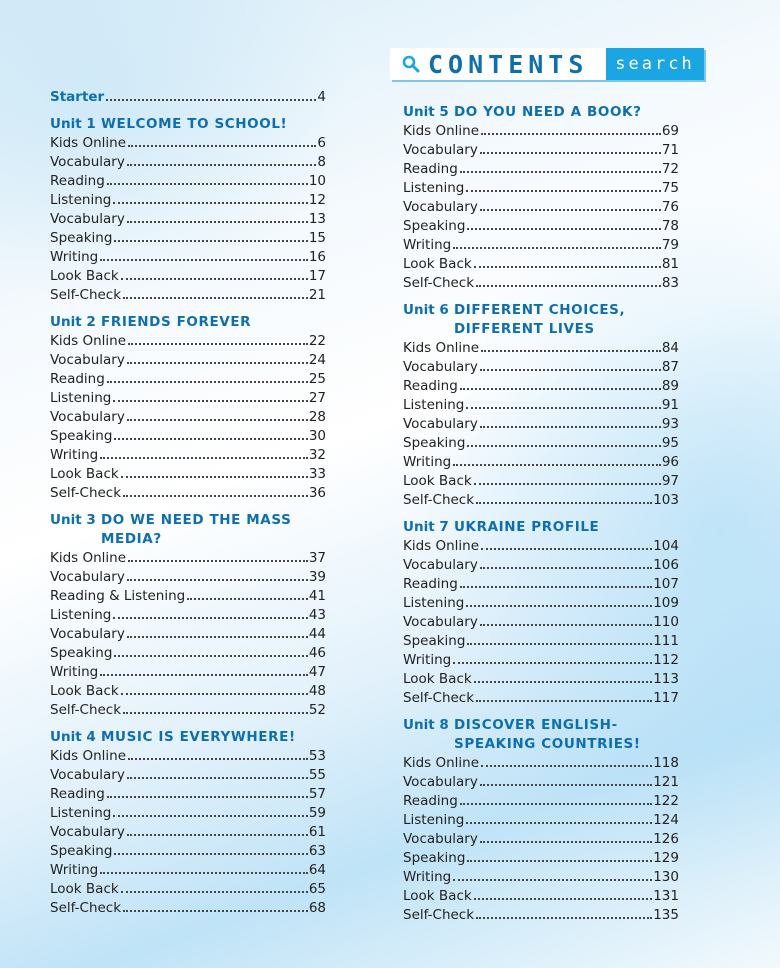  What do you see at coordinates (541, 245) in the screenshot?
I see `toc-entry: Writing 79` at bounding box center [541, 245].